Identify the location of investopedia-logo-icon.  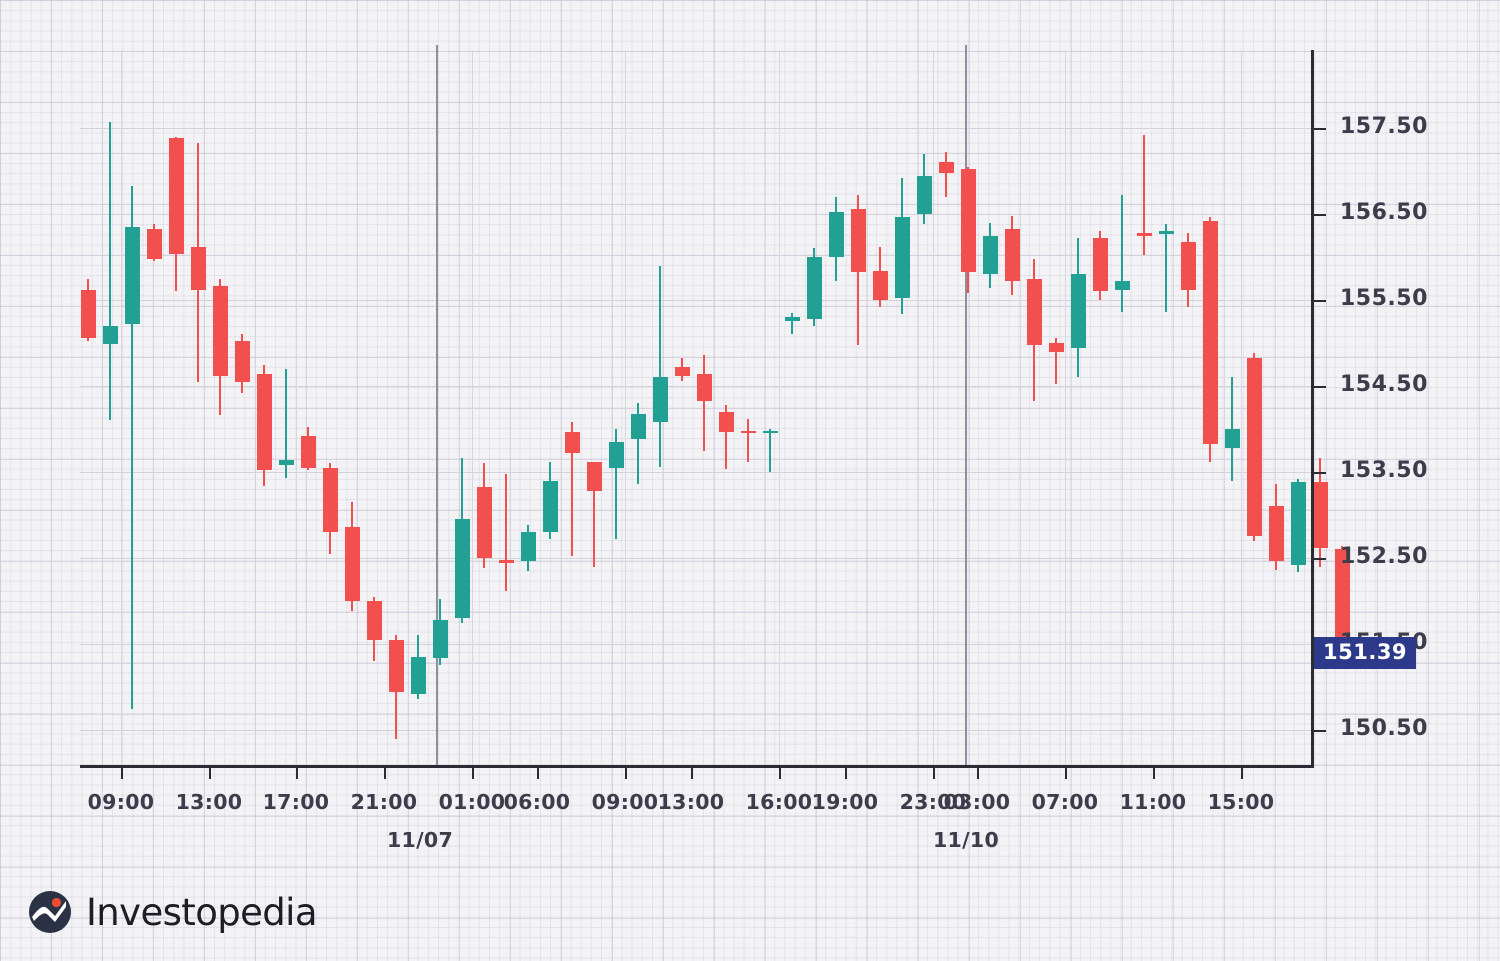
(50, 912).